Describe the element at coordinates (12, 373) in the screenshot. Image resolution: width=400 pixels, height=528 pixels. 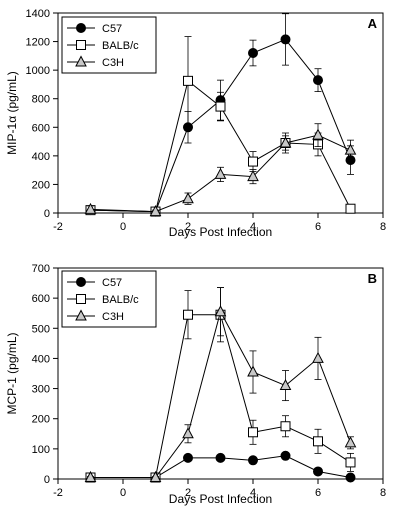
I see `y-axis-title: MCP-1 (pg/mL)` at that location.